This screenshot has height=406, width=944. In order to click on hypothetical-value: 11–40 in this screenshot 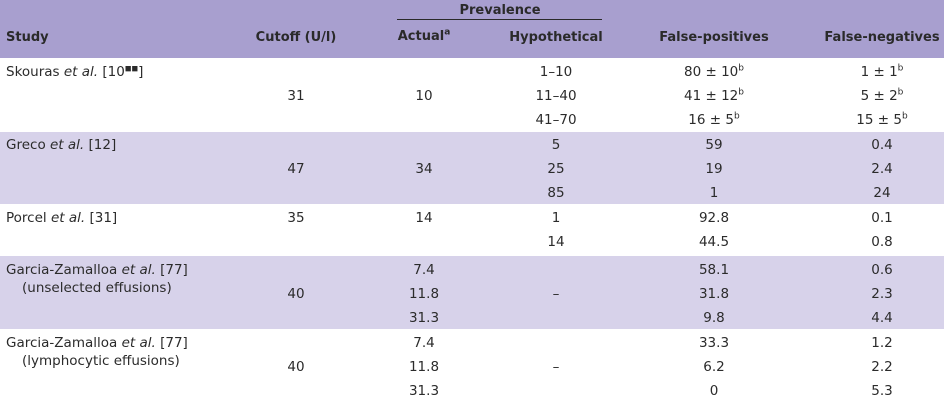, I will do `click(556, 96)`.